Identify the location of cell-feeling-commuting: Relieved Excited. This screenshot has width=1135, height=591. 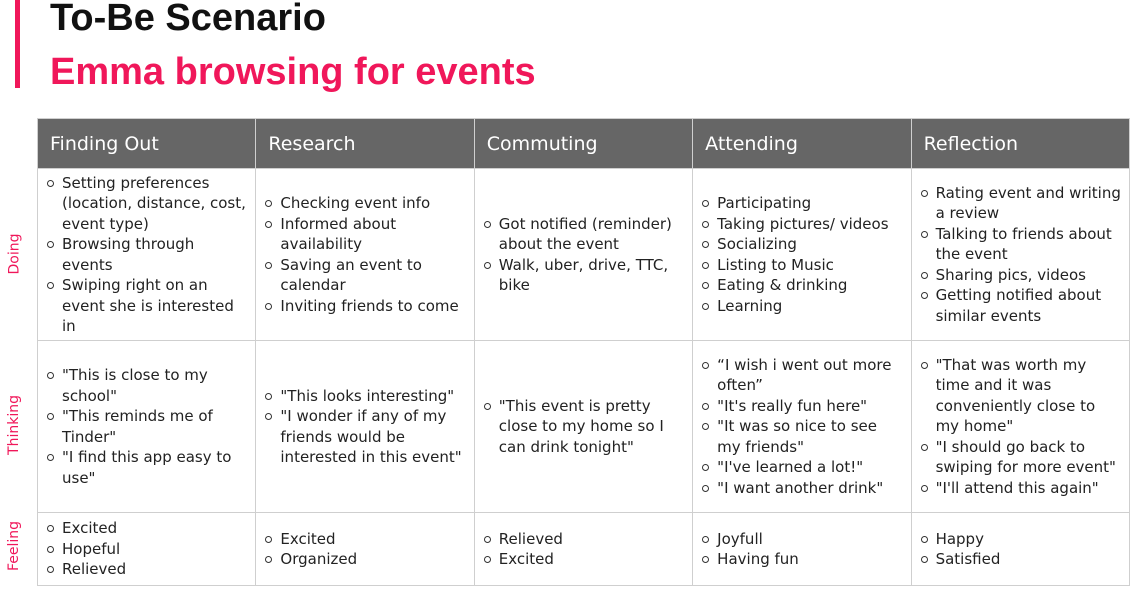
(583, 549).